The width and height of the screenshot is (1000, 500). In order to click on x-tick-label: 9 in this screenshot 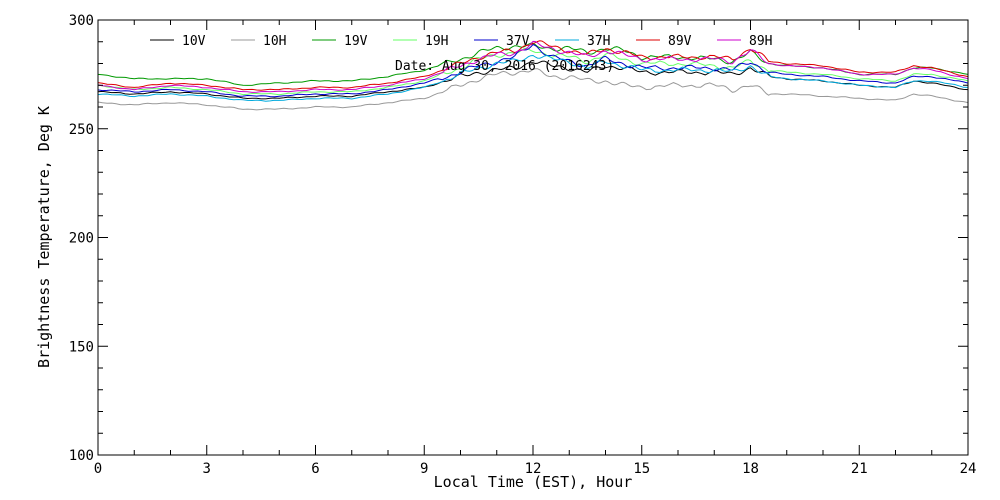, I will do `click(424, 469)`.